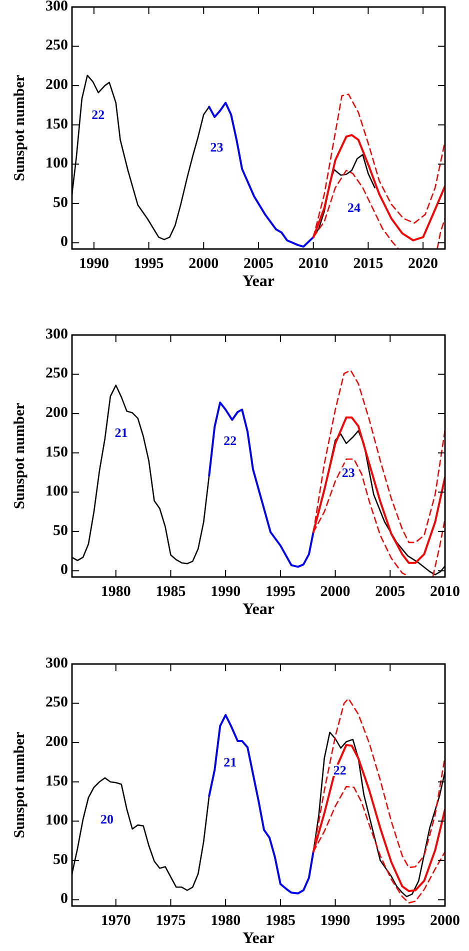 Image resolution: width=469 pixels, height=951 pixels. What do you see at coordinates (107, 818) in the screenshot?
I see `annotation: 20` at bounding box center [107, 818].